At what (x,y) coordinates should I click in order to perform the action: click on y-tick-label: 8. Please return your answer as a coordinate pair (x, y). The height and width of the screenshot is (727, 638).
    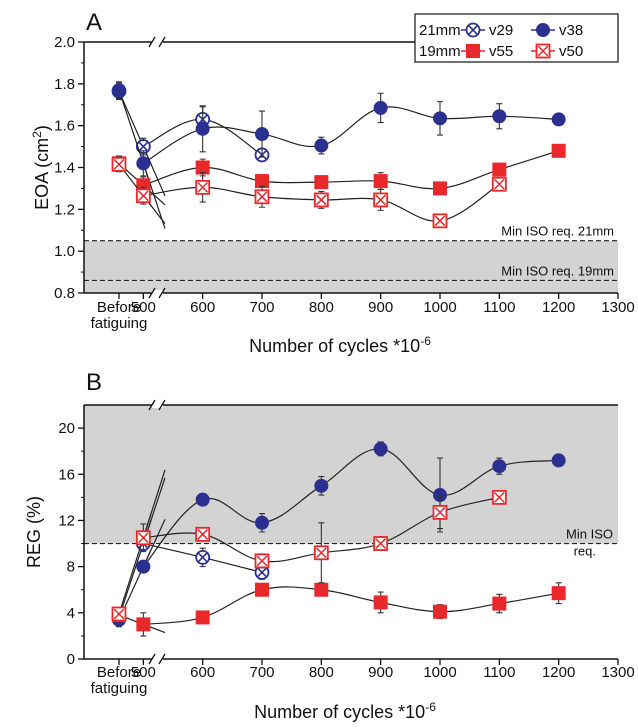
    Looking at the image, I should click on (71, 567).